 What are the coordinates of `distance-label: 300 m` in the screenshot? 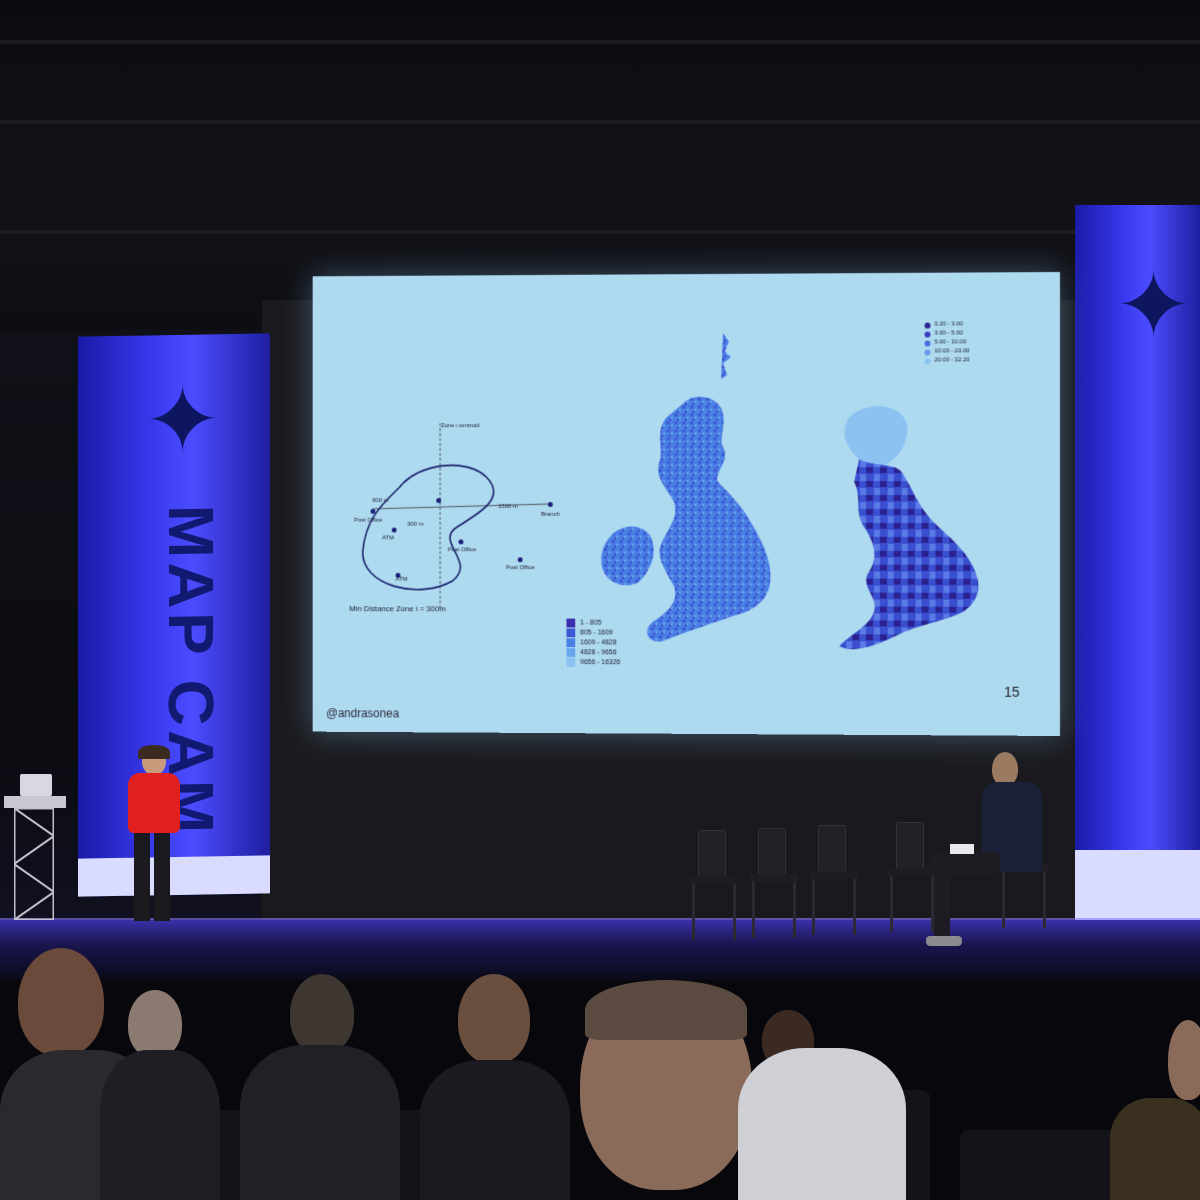 It's located at (415, 525).